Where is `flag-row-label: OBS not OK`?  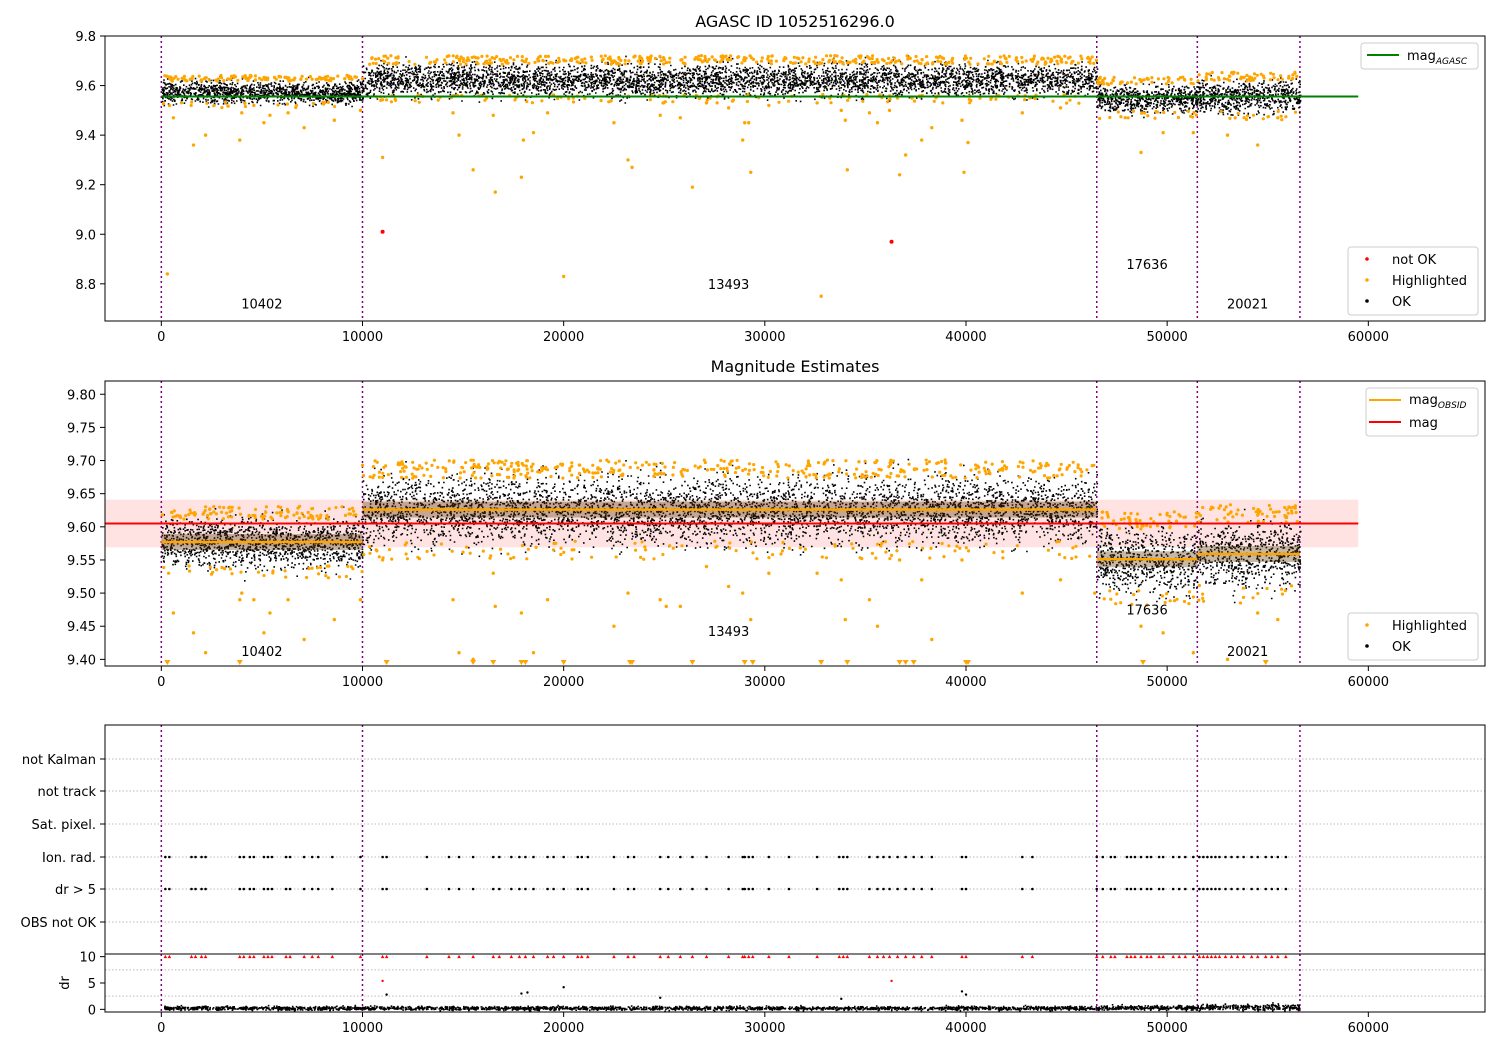 flag-row-label: OBS not OK is located at coordinates (59, 923).